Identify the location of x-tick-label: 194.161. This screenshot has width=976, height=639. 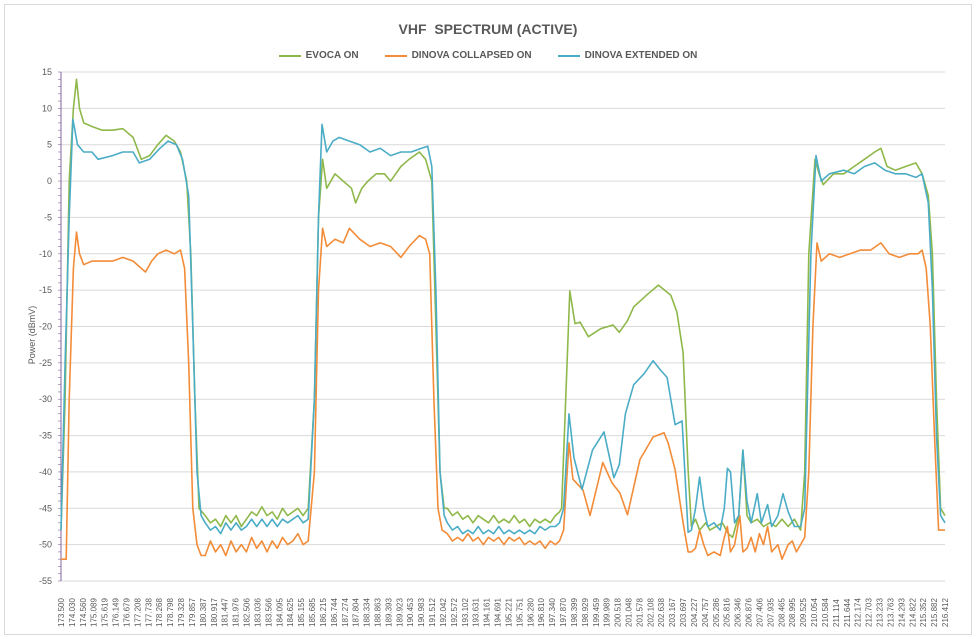
(487, 612).